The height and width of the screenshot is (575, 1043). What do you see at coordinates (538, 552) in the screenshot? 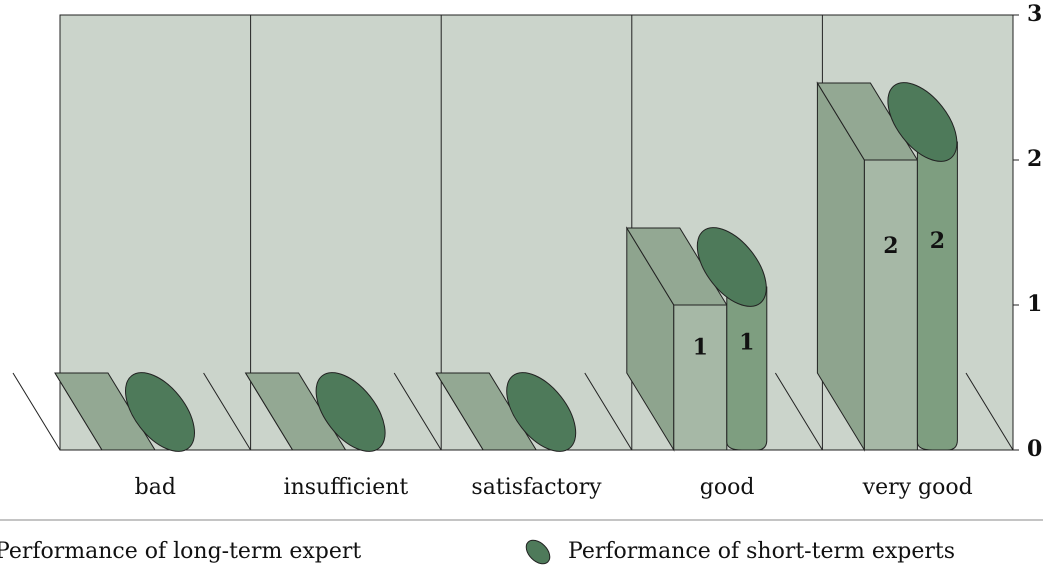
I see `legend-swatch` at bounding box center [538, 552].